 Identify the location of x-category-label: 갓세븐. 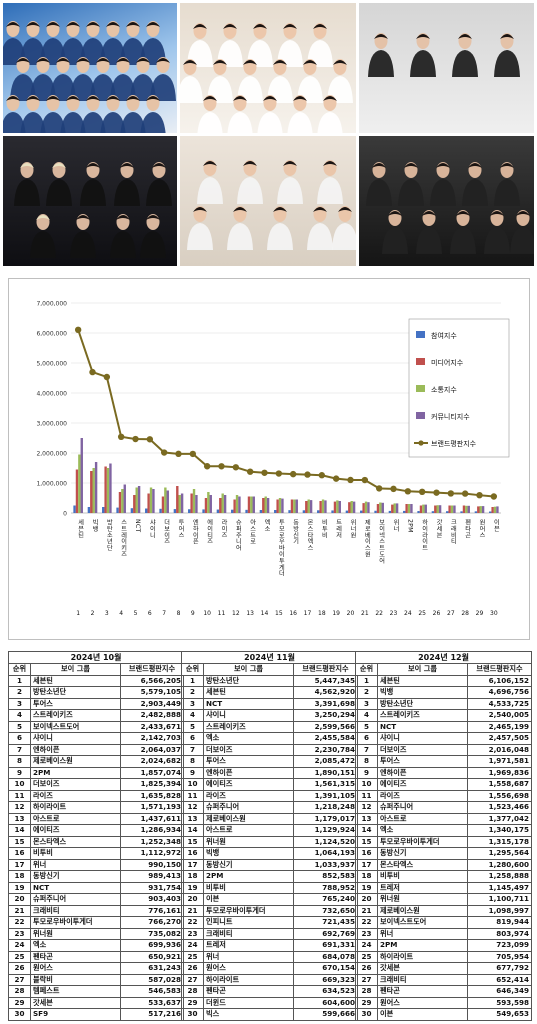
(438, 528).